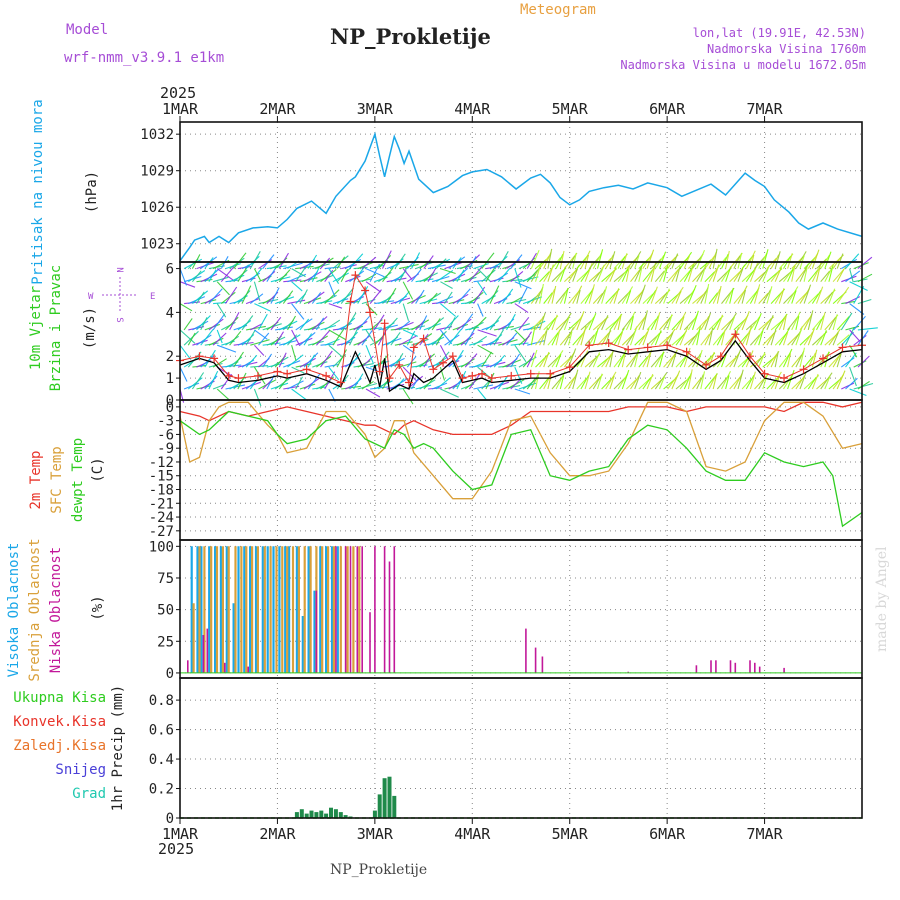 The image size is (900, 900). Describe the element at coordinates (120, 295) in the screenshot. I see `compass-cross` at that location.